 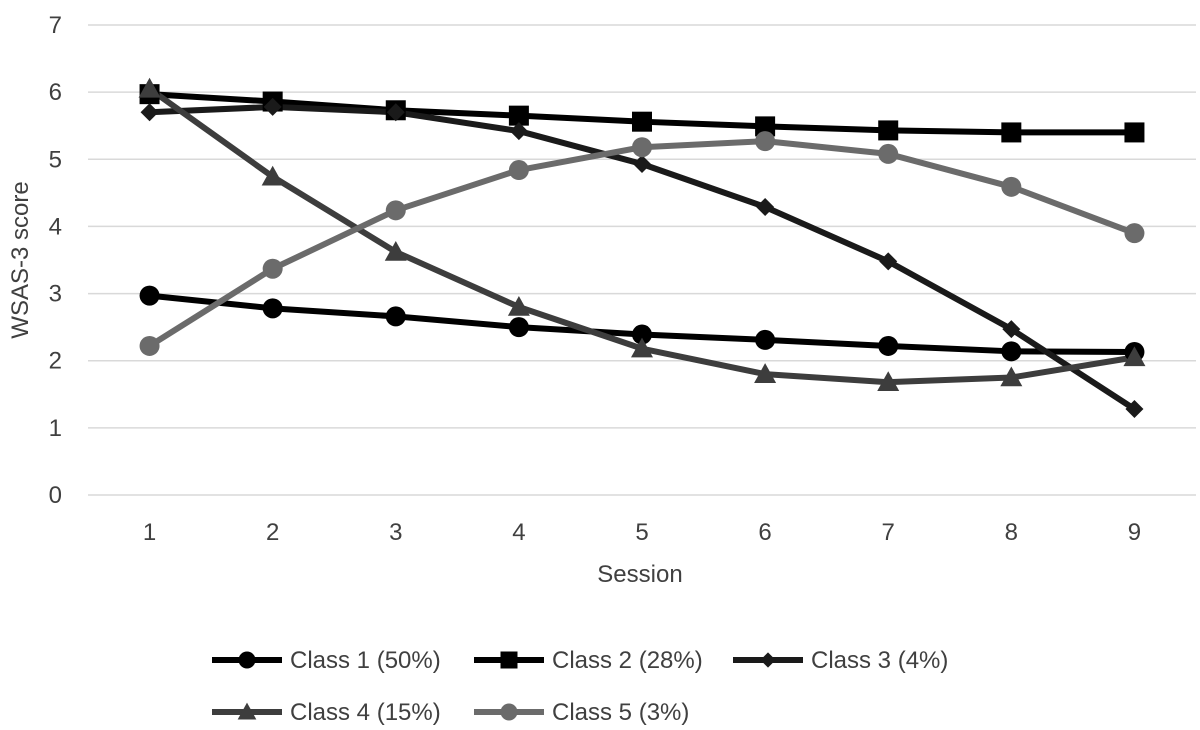 What do you see at coordinates (365, 660) in the screenshot?
I see `legend-label: Class 1 (50%)` at bounding box center [365, 660].